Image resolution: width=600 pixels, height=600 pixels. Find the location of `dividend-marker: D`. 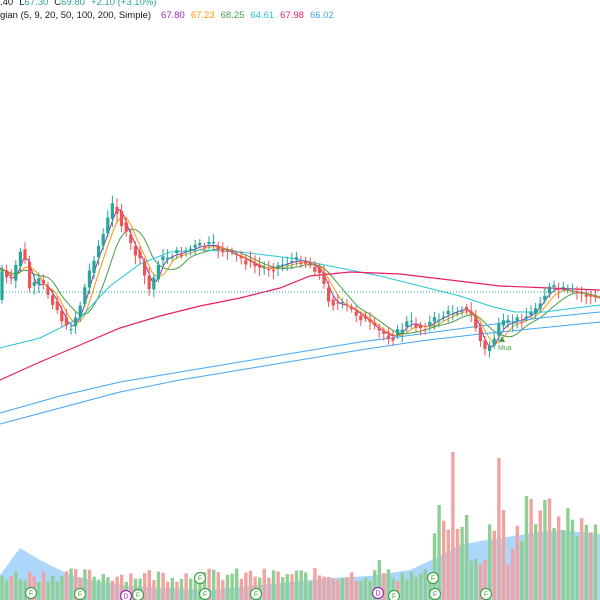

dividend-marker: D is located at coordinates (126, 594).